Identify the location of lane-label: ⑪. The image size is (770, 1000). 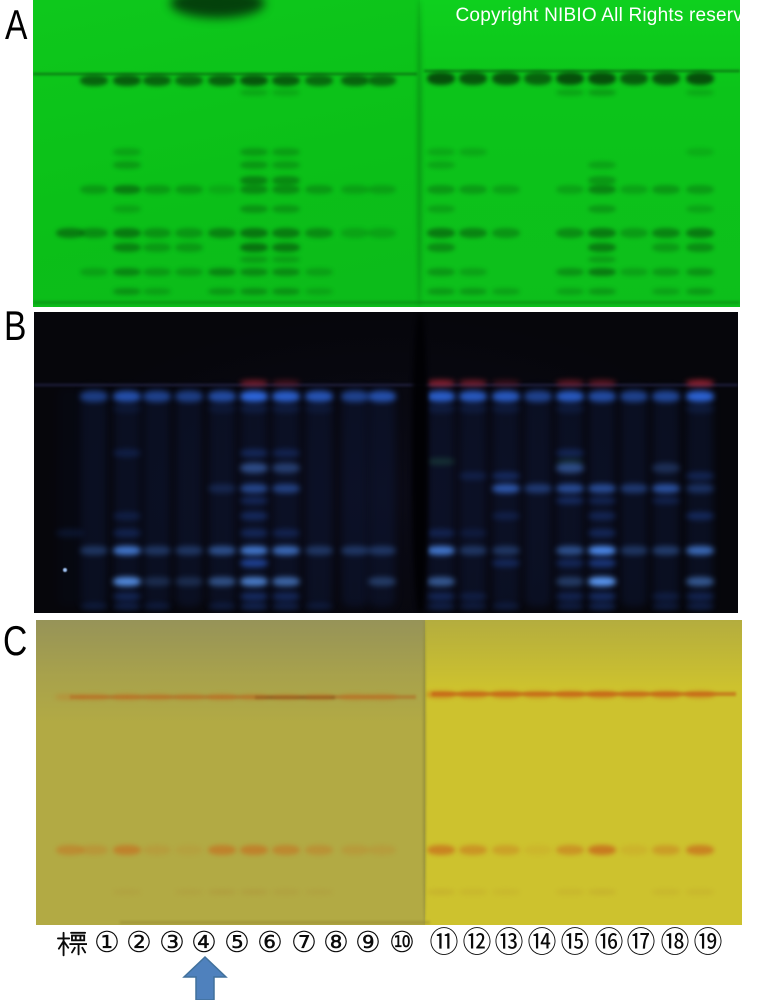
(444, 942).